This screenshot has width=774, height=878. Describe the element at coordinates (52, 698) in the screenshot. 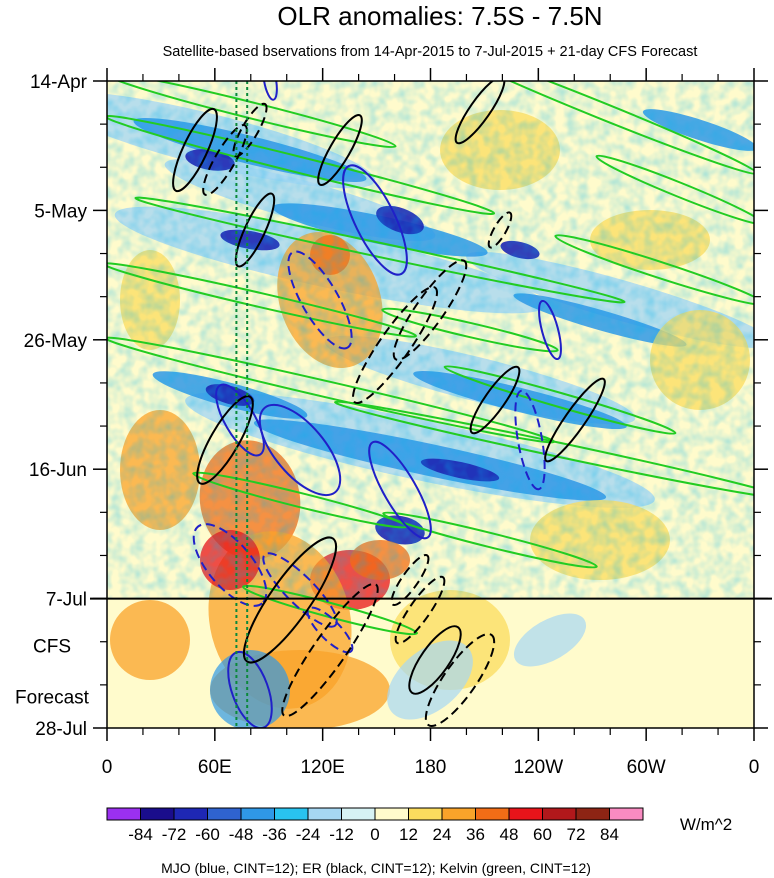

I see `forecast-label-line2: Forecast` at that location.